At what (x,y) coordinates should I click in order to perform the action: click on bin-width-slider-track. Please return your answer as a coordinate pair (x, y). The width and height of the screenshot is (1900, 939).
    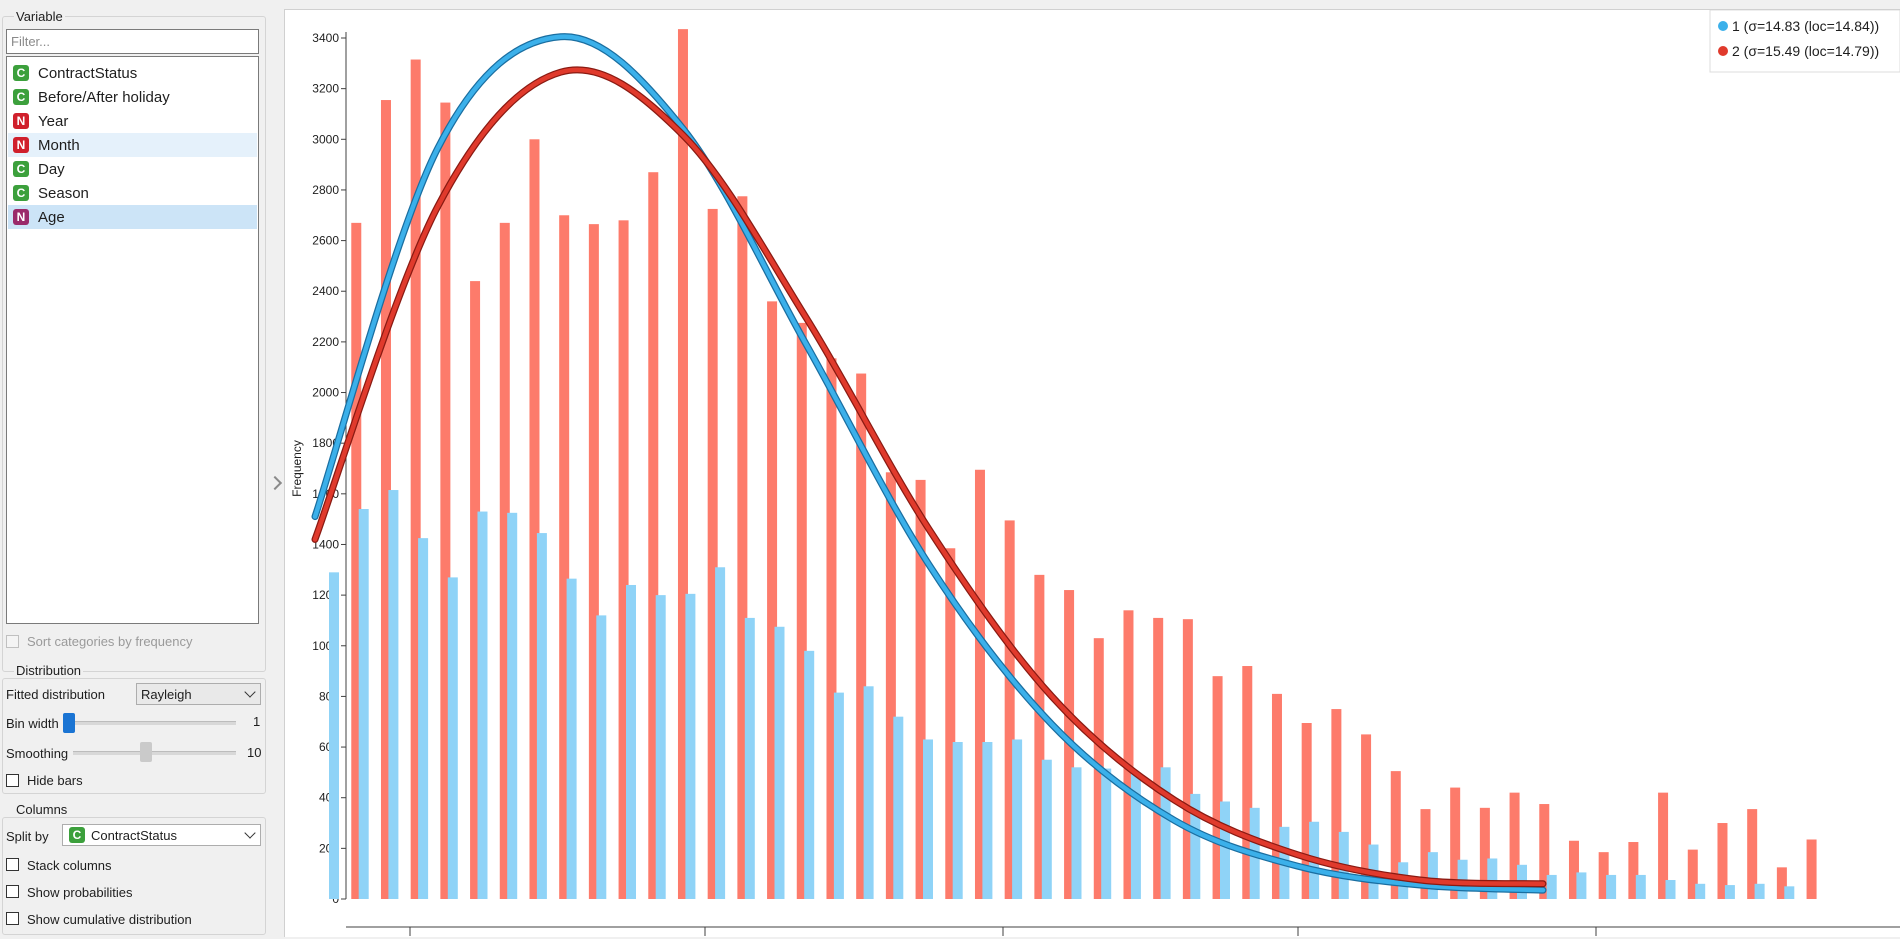
    Looking at the image, I should click on (151, 723).